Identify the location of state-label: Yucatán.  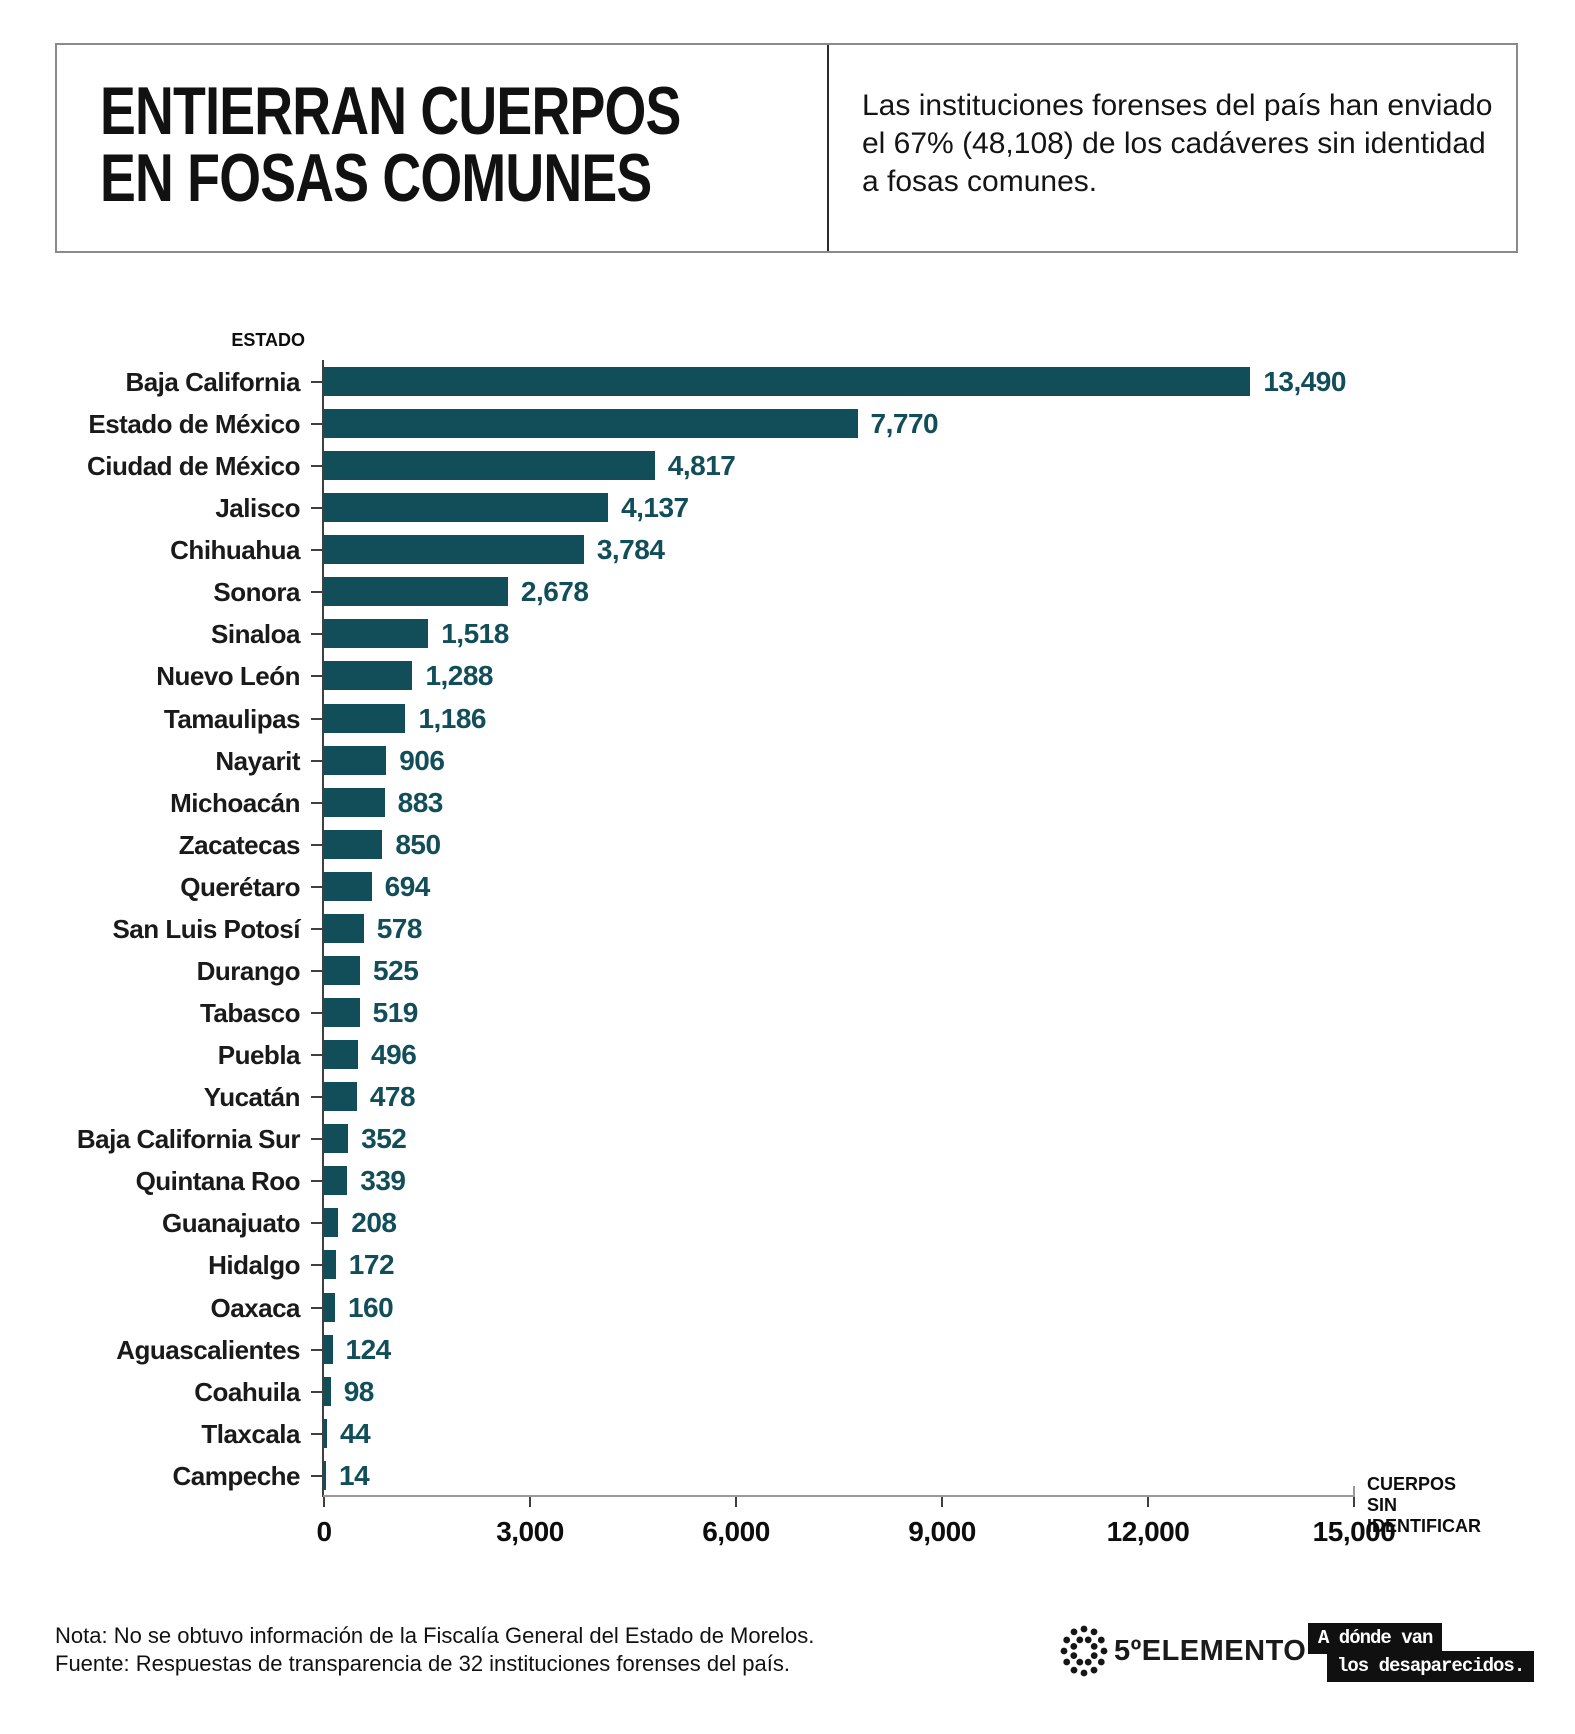
(252, 1097).